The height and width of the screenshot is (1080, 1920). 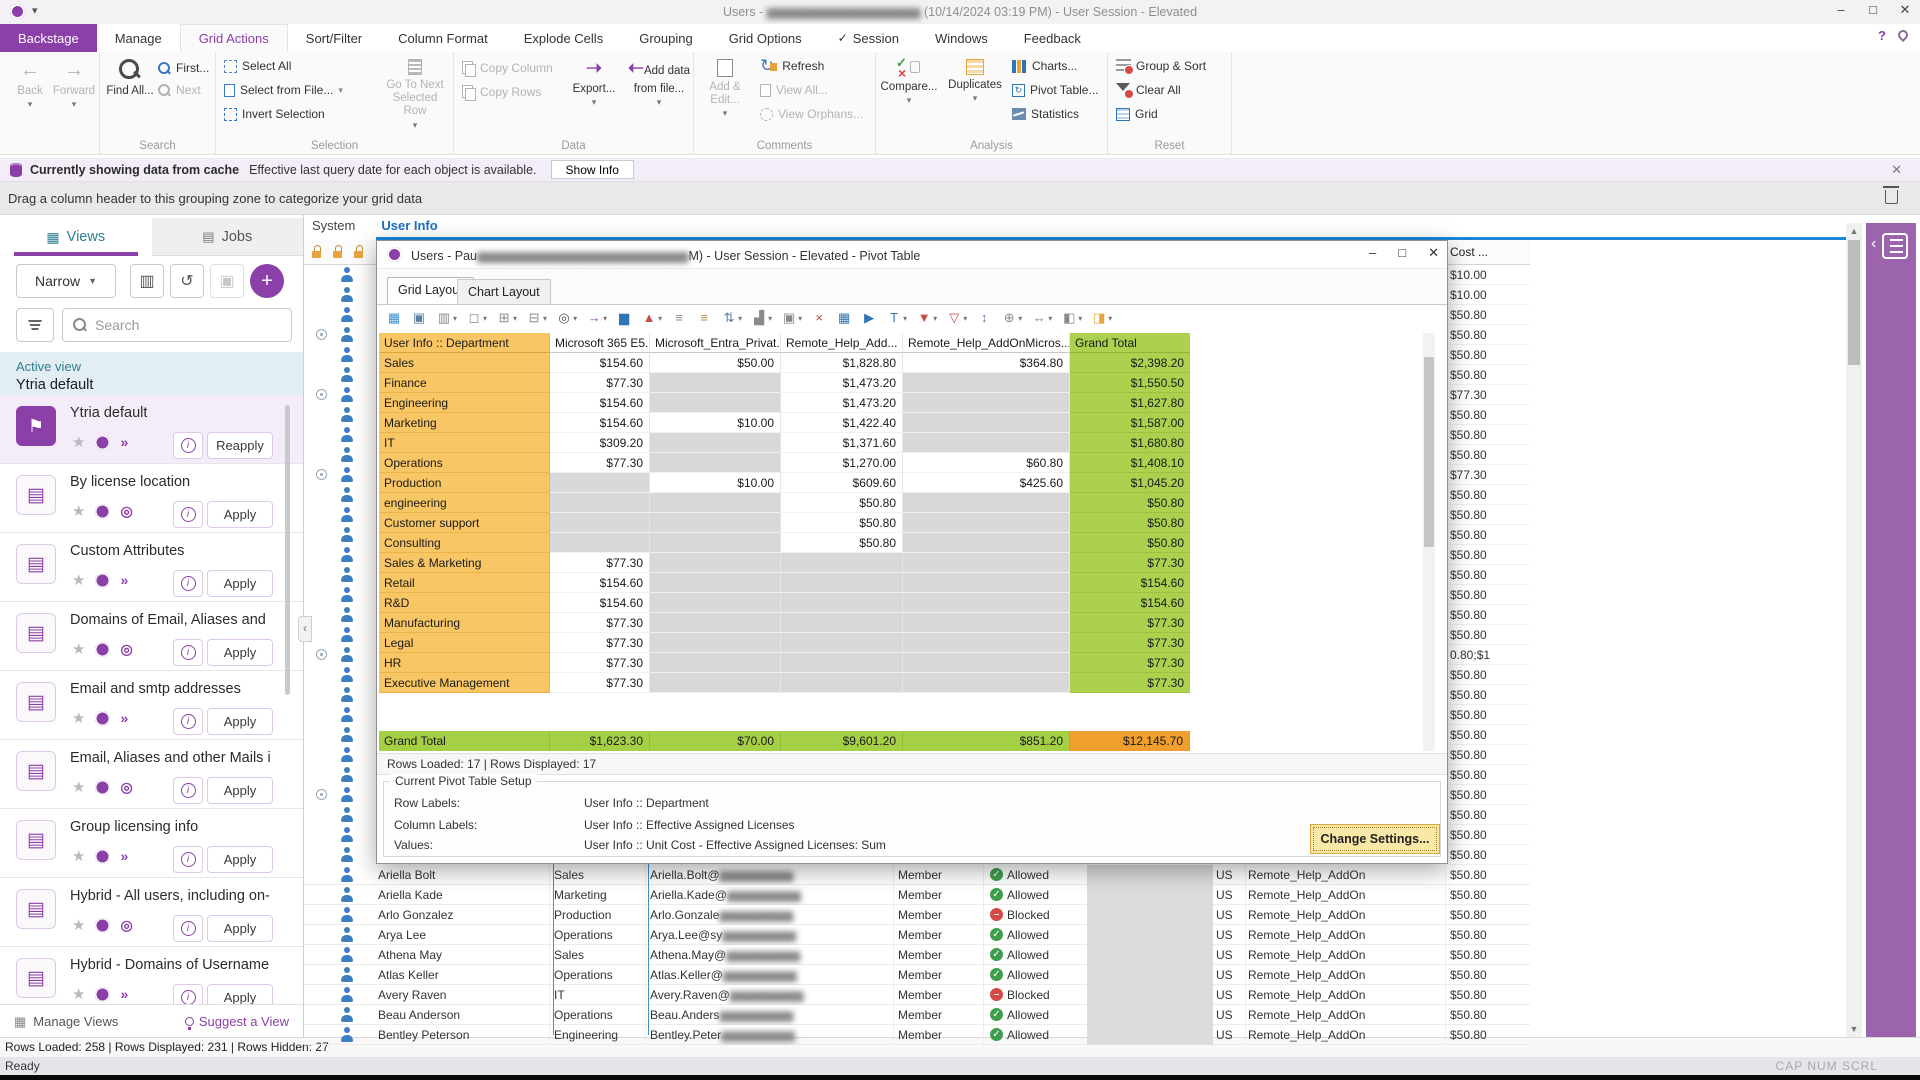 I want to click on invert-selection-button: Invert Selection, so click(x=274, y=114).